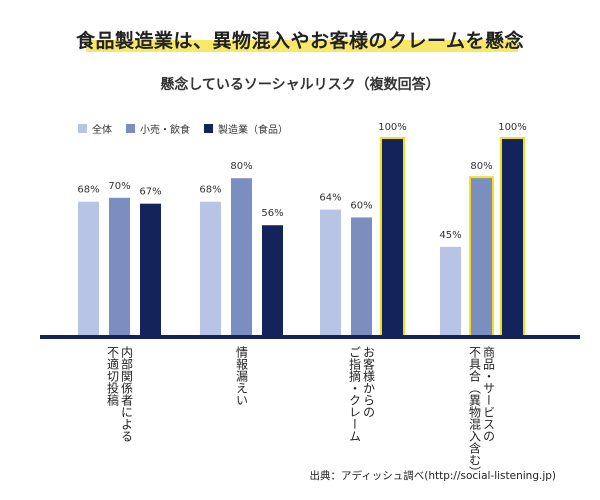 This screenshot has width=600, height=500. I want to click on legend-label-retail: 小売・飲食, so click(165, 130).